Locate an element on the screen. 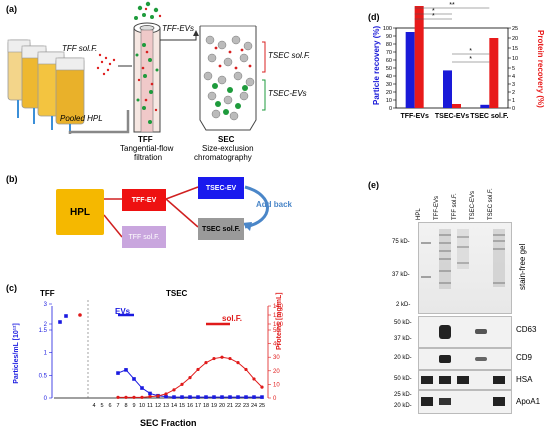 This screenshot has width=550, height=433. x-tick-label: 15 is located at coordinates (182, 406).